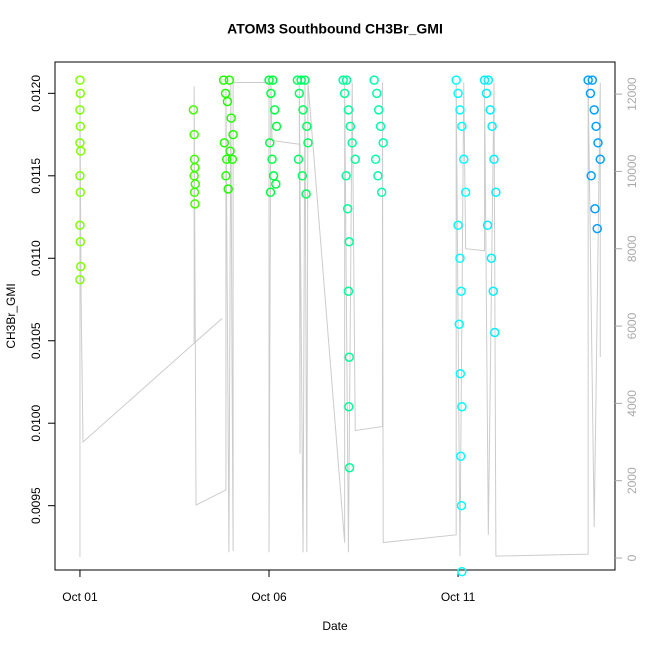 The width and height of the screenshot is (650, 650). What do you see at coordinates (36, 505) in the screenshot?
I see `y-tick-label: 0.0095` at bounding box center [36, 505].